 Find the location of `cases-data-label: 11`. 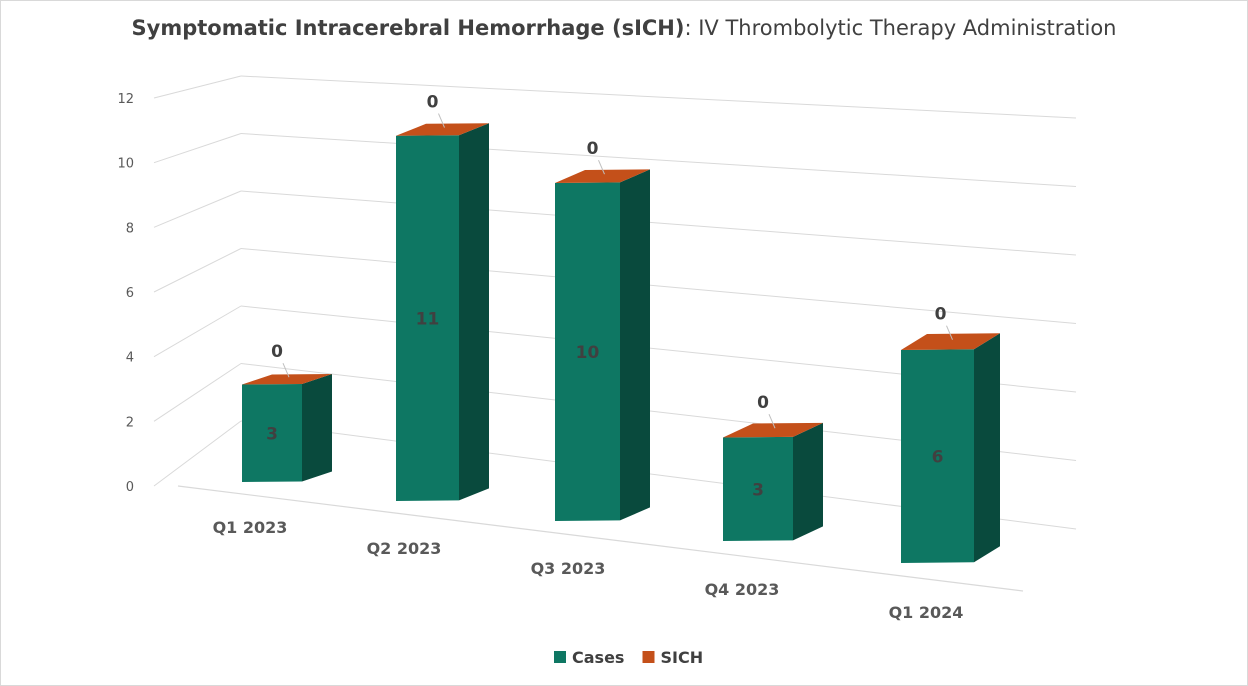

cases-data-label: 11 is located at coordinates (428, 319).